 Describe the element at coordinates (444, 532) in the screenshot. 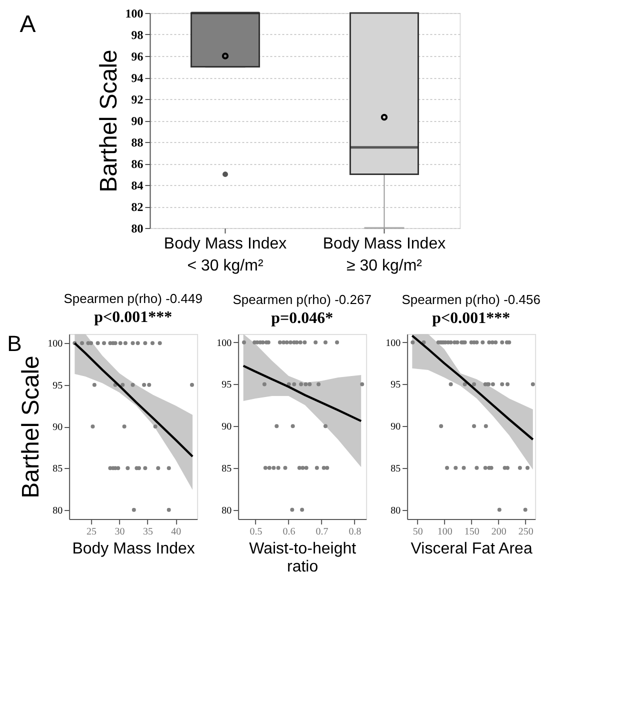

I see `x-tick-label: 100` at that location.